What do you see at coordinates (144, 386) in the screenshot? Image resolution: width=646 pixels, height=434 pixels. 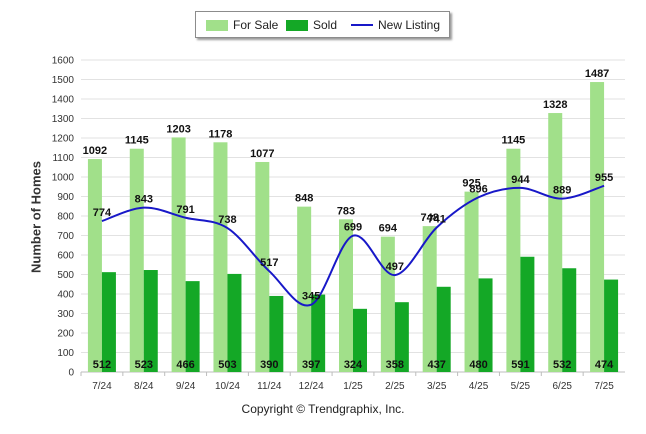 I see `x-tick-label: 8/24` at bounding box center [144, 386].